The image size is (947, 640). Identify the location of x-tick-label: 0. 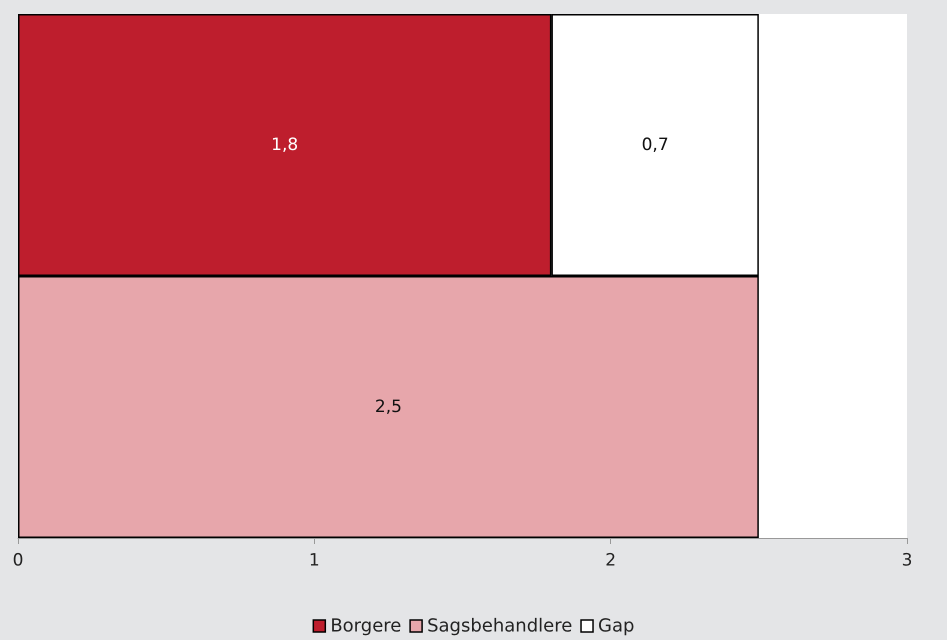
(18, 560).